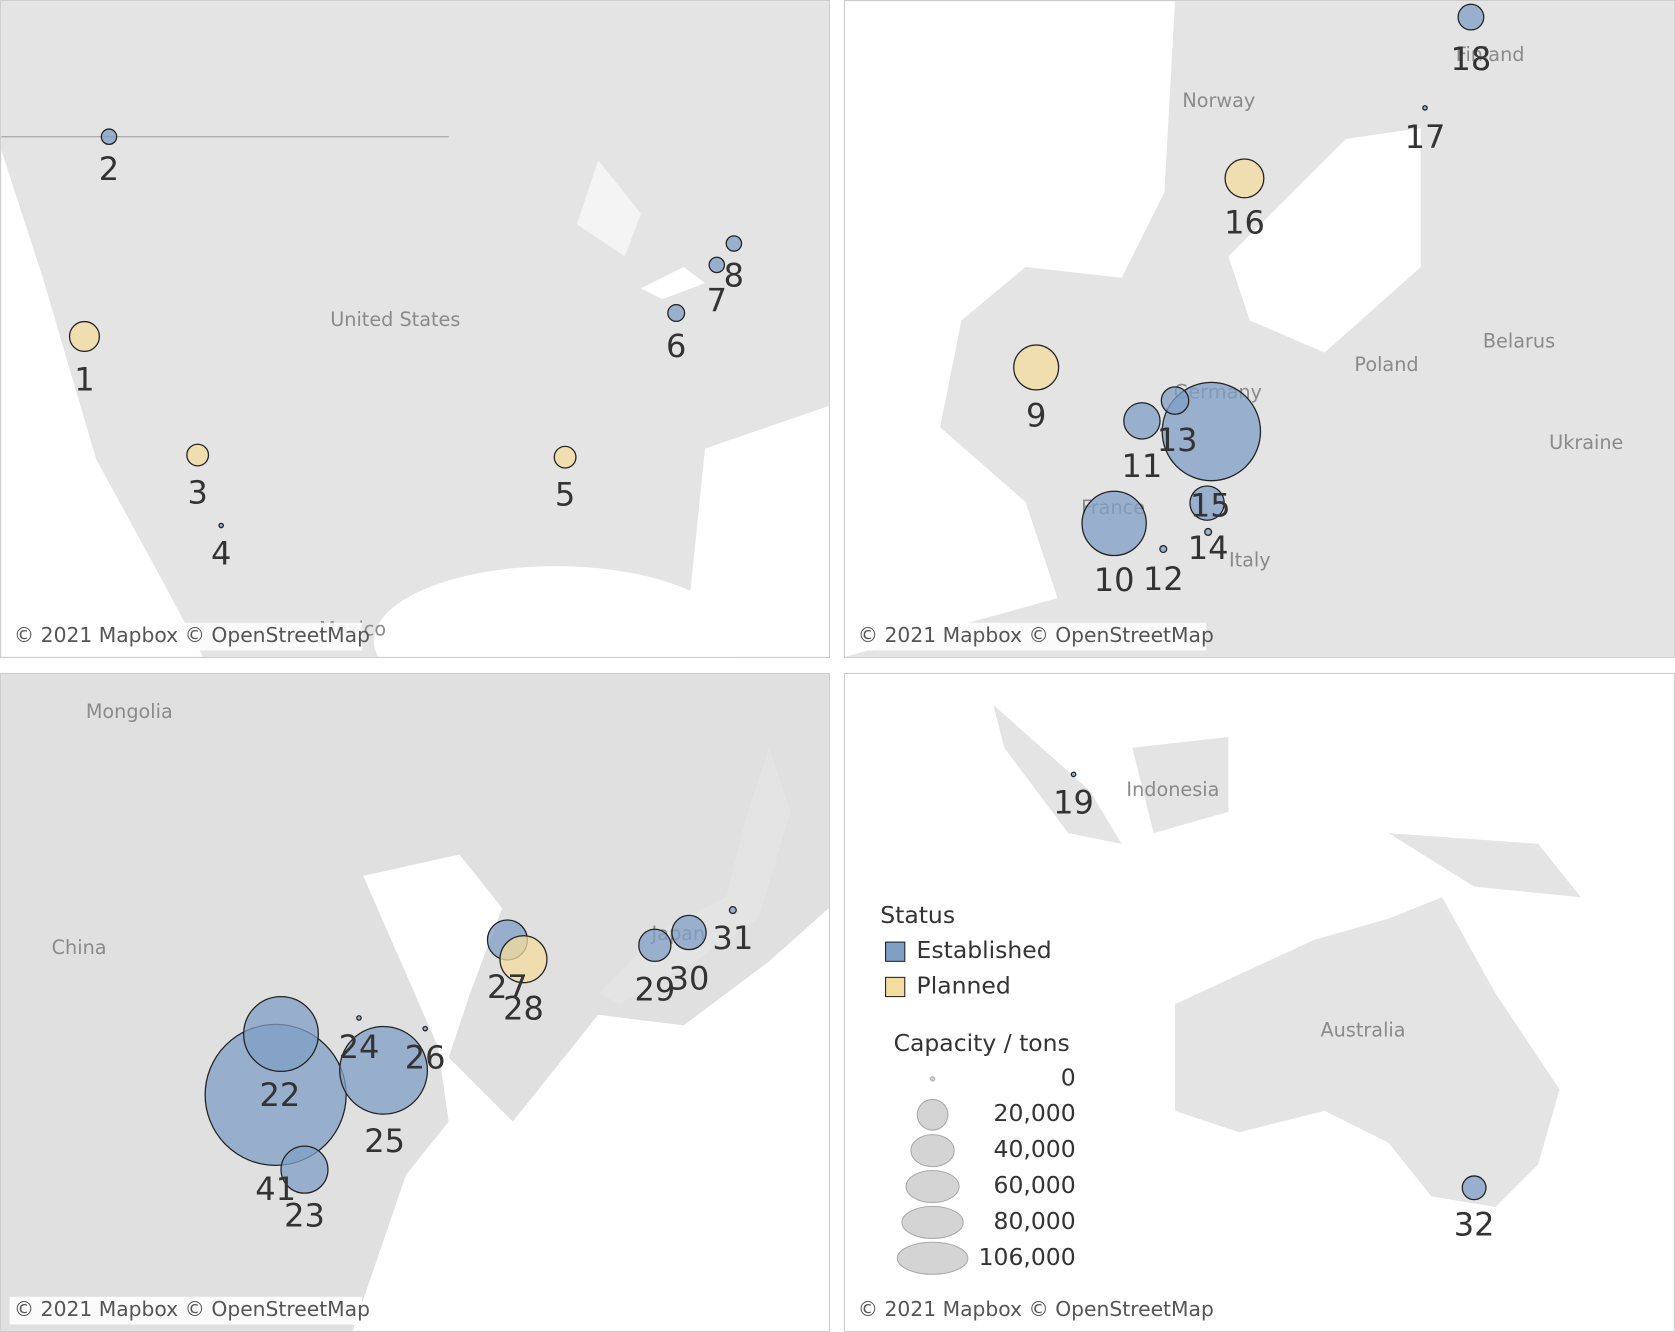 The width and height of the screenshot is (1675, 1332). Describe the element at coordinates (1163, 579) in the screenshot. I see `bubble-label: 12` at that location.